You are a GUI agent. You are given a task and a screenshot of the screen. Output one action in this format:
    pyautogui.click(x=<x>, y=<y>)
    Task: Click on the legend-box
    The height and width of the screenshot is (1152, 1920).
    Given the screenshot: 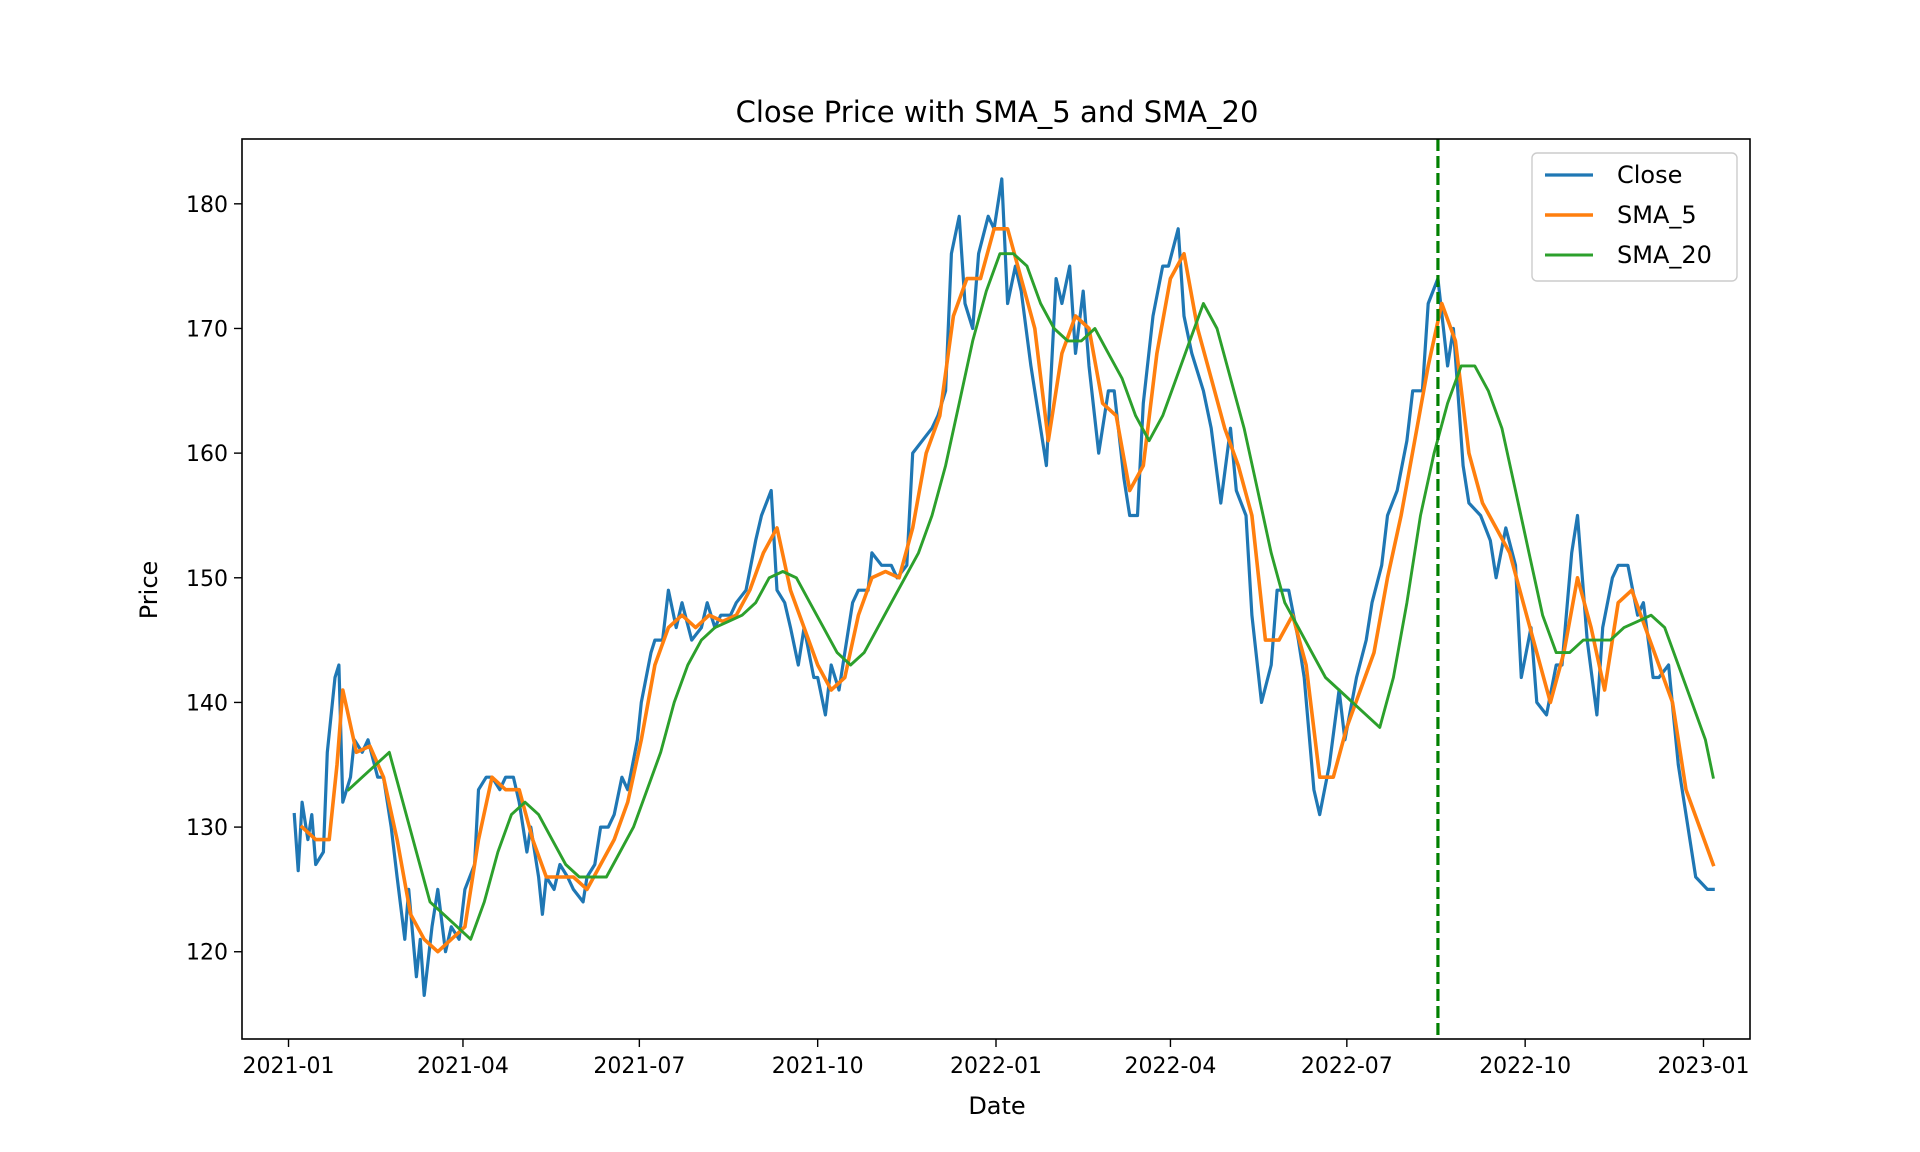 What is the action you would take?
    pyautogui.click(x=1634, y=217)
    